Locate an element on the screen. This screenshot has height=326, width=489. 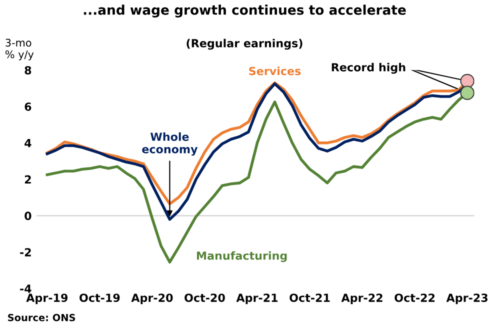
y-tick-label: 0 is located at coordinates (28, 216).